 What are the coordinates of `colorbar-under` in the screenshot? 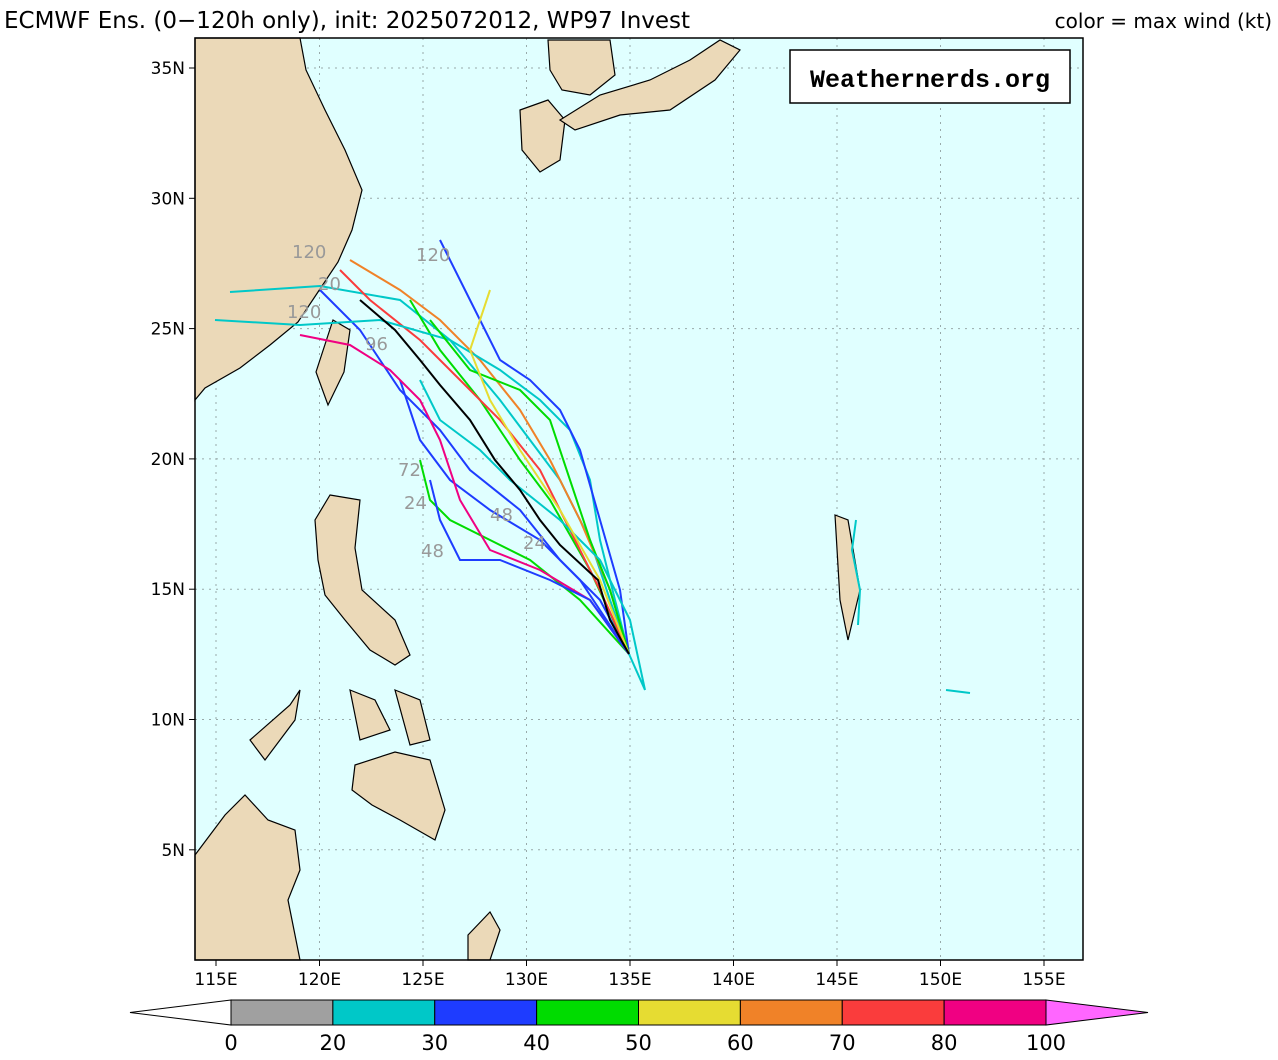 It's located at (180, 1012).